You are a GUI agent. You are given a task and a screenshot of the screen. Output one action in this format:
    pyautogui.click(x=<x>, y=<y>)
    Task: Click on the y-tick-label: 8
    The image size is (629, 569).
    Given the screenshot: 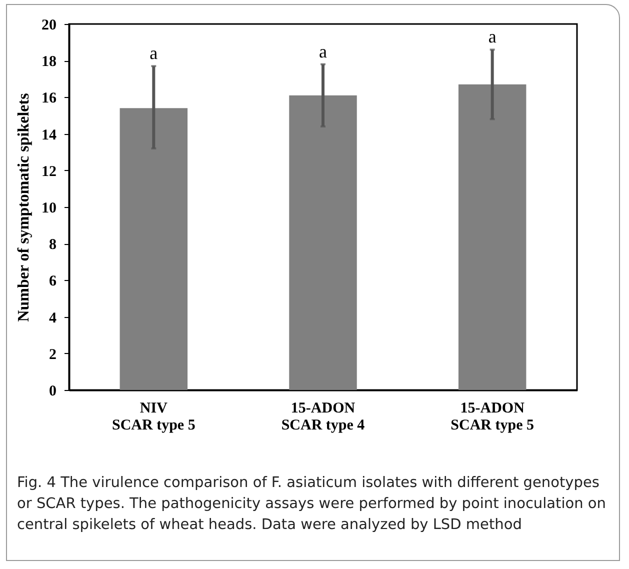 What is the action you would take?
    pyautogui.click(x=52, y=245)
    